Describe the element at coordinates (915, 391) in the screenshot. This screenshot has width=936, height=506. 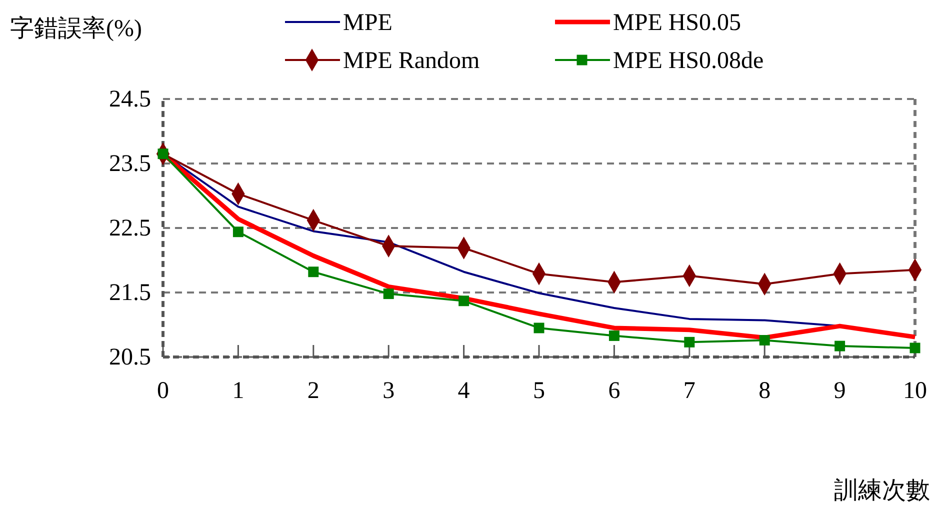
I see `x-tick-label: 10` at that location.